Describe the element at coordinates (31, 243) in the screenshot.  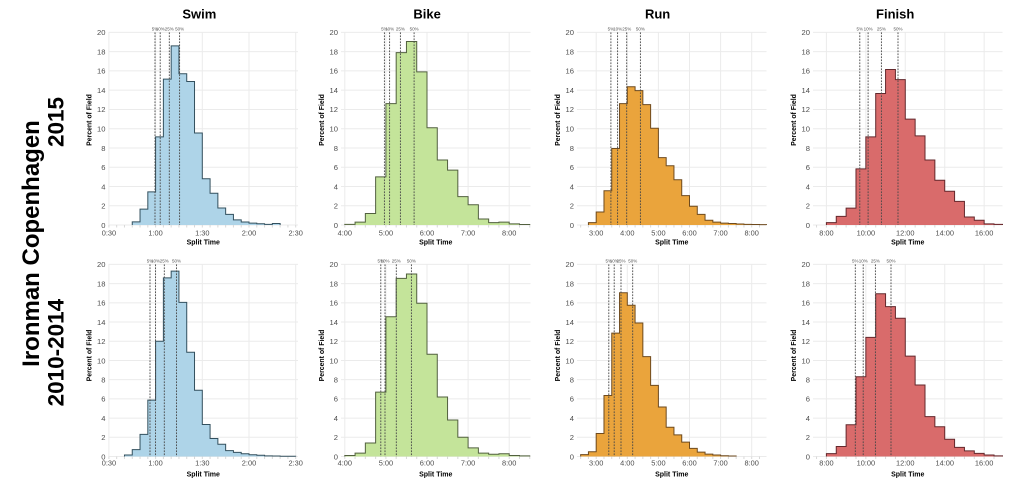
I see `svg-text: Ironman Copenhagen` at that location.